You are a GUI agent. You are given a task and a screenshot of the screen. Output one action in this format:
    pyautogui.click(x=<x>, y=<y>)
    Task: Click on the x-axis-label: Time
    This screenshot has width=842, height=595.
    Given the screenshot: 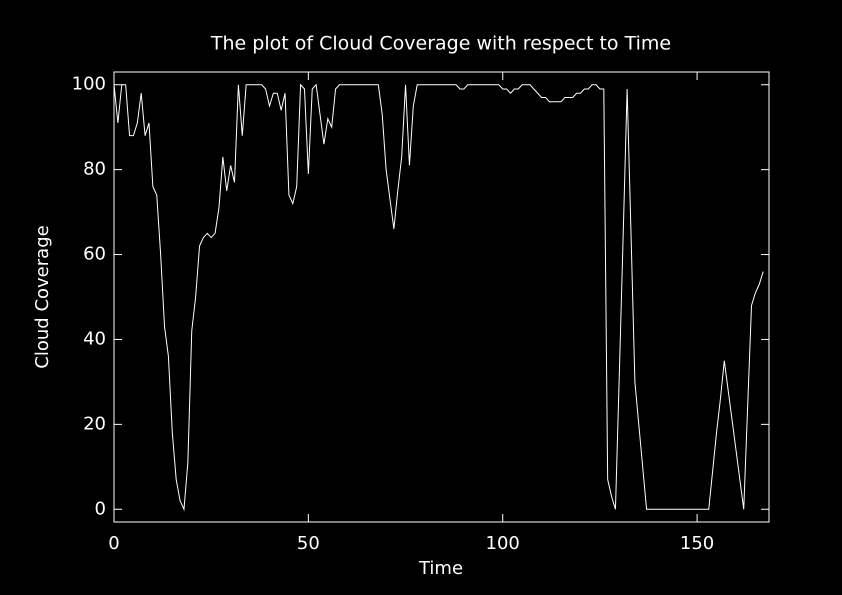 What is the action you would take?
    pyautogui.click(x=440, y=568)
    